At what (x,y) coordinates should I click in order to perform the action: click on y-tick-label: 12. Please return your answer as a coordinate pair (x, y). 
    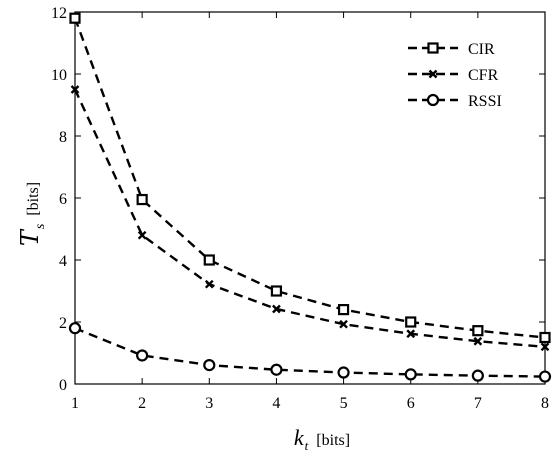
    Looking at the image, I should click on (59, 13).